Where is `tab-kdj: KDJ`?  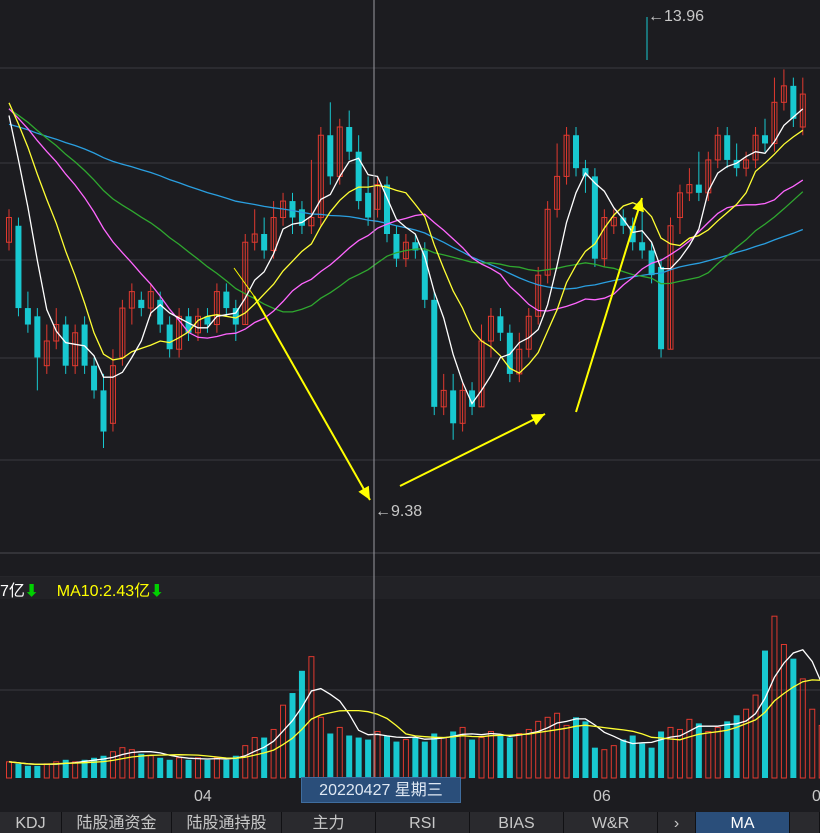
tab-kdj: KDJ is located at coordinates (31, 822).